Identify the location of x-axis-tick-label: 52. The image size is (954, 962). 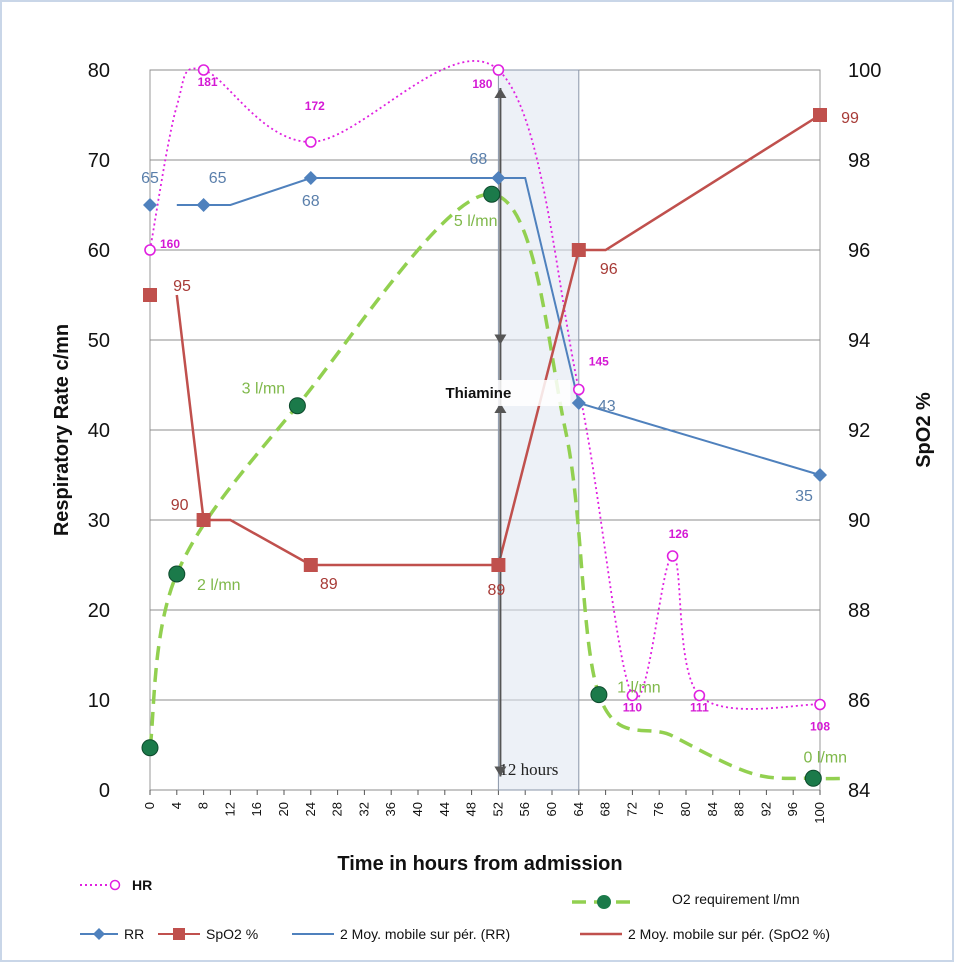
(497, 809).